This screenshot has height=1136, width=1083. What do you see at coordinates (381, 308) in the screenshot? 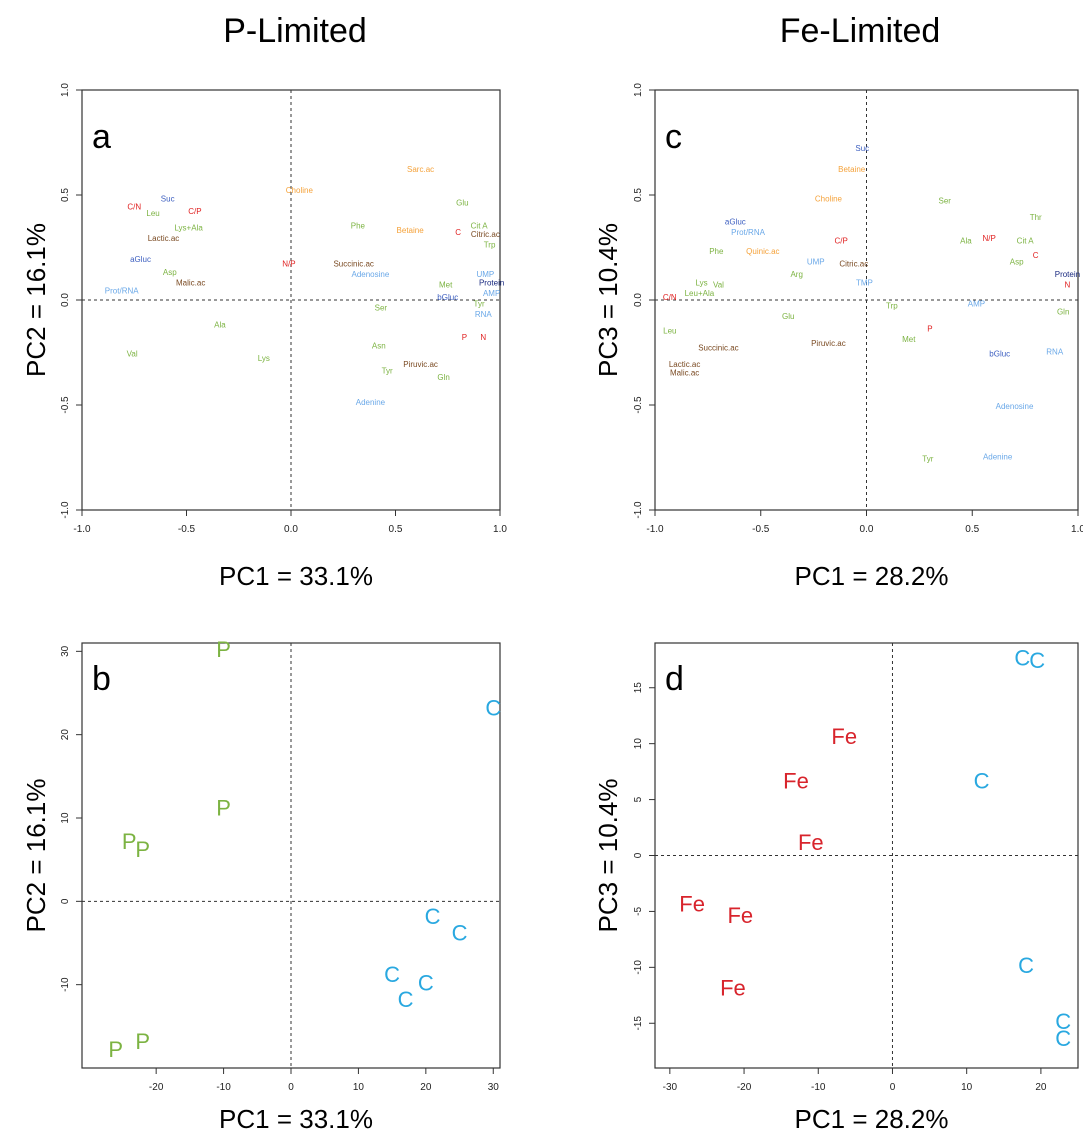
I see `variable-loading-label: Ser` at bounding box center [381, 308].